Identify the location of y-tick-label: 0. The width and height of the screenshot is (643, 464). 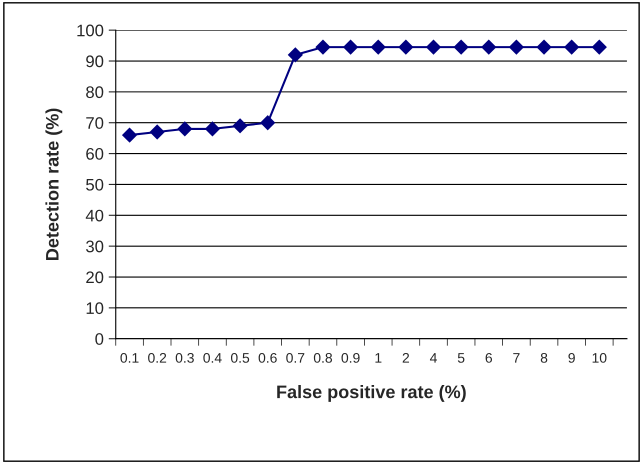
(99, 339).